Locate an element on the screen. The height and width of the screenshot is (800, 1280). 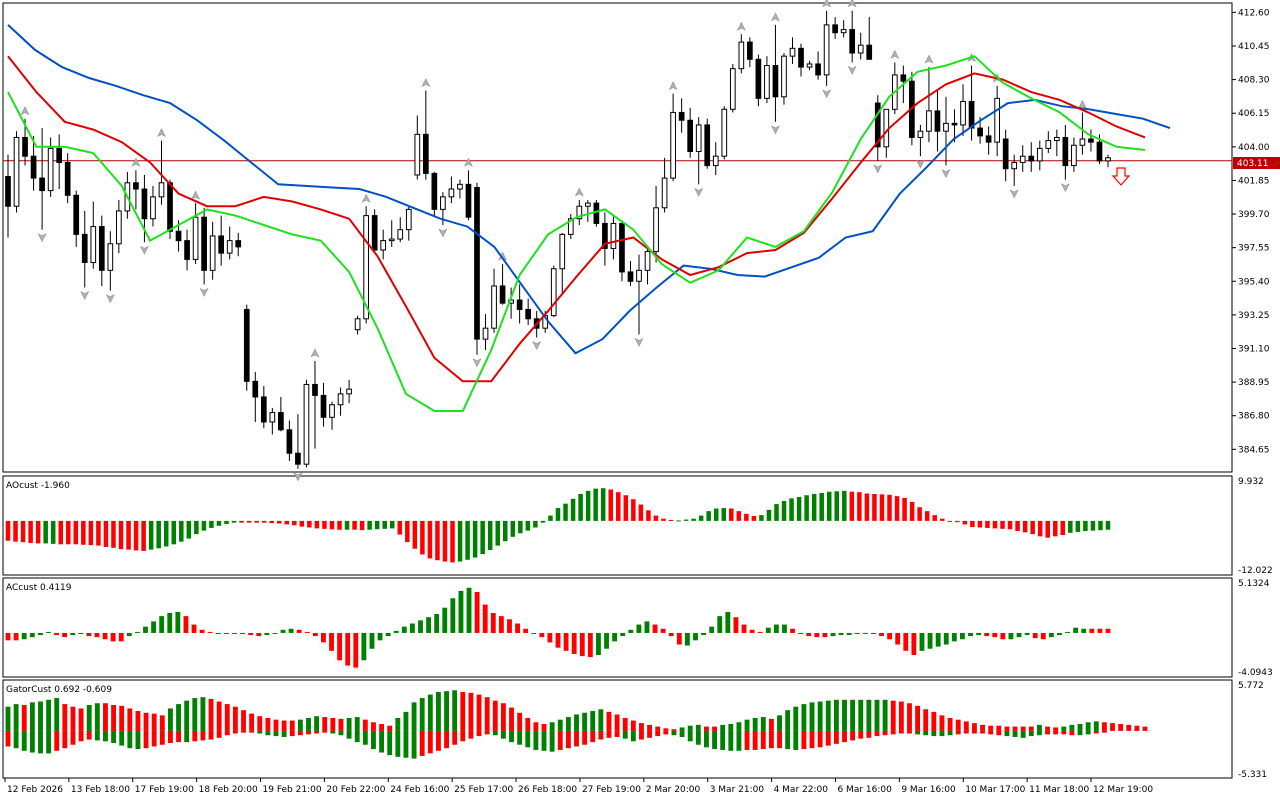
ac-histogram is located at coordinates (558, 627).